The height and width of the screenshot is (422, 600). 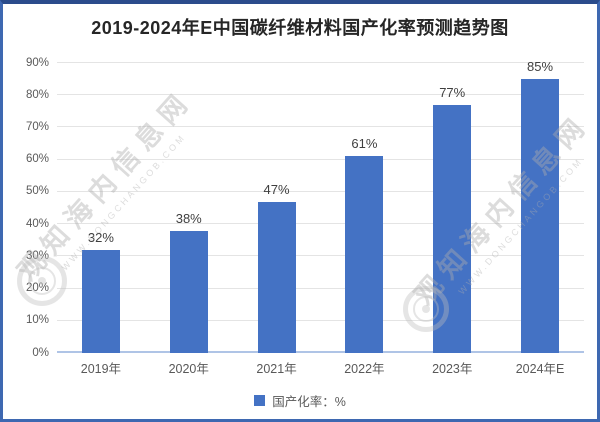 I want to click on bar-column: 38%, so click(x=189, y=282).